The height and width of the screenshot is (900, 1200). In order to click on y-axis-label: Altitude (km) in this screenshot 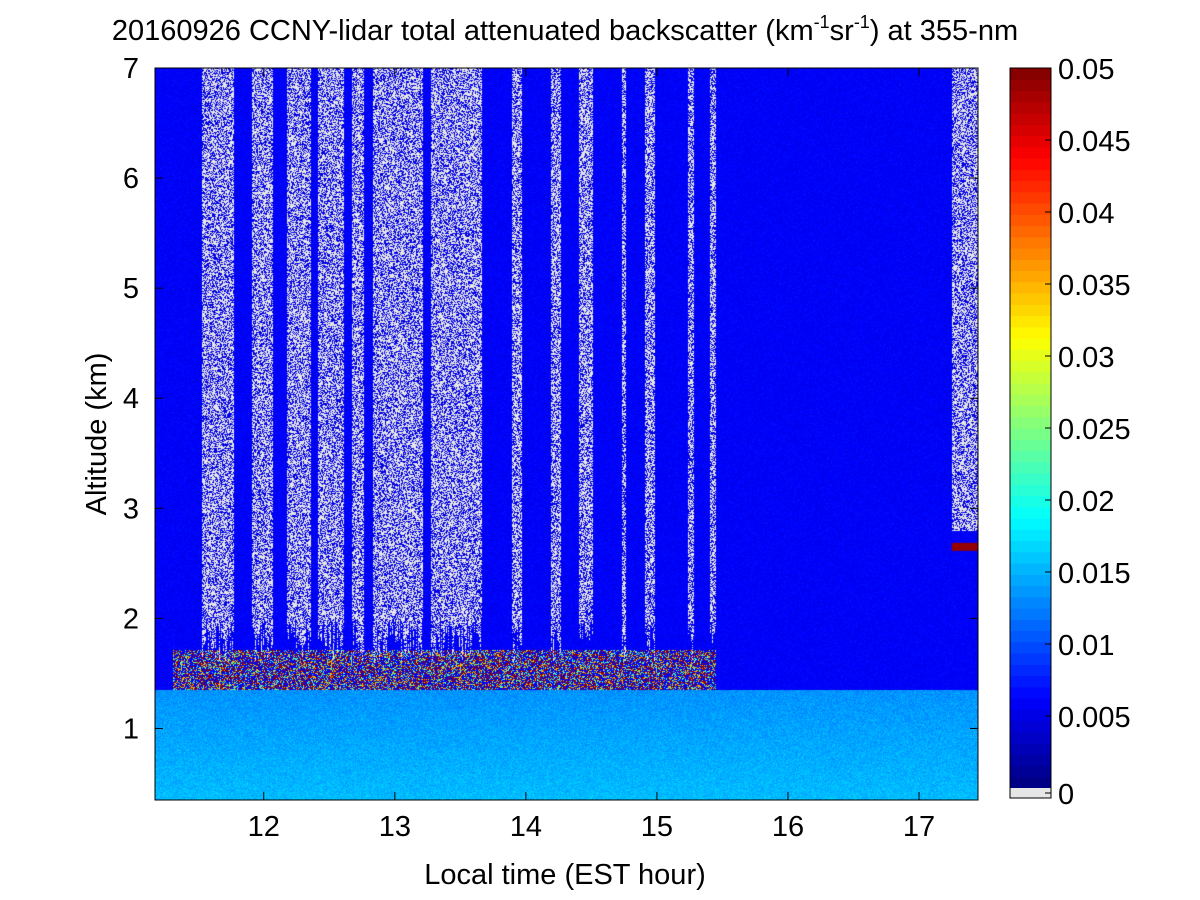, I will do `click(97, 434)`.